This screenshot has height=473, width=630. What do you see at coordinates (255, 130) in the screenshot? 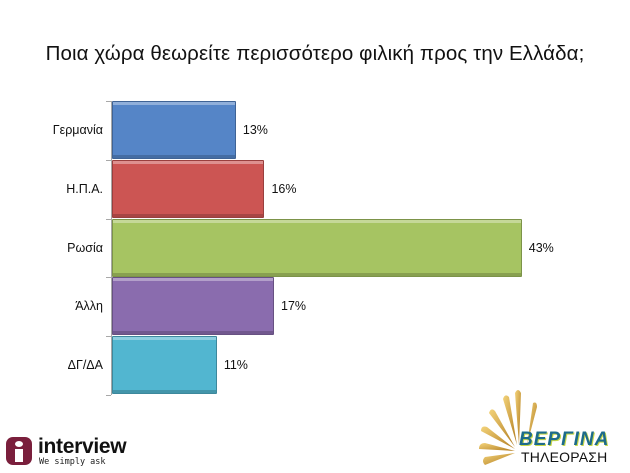
I see `value-label: 13%` at bounding box center [255, 130].